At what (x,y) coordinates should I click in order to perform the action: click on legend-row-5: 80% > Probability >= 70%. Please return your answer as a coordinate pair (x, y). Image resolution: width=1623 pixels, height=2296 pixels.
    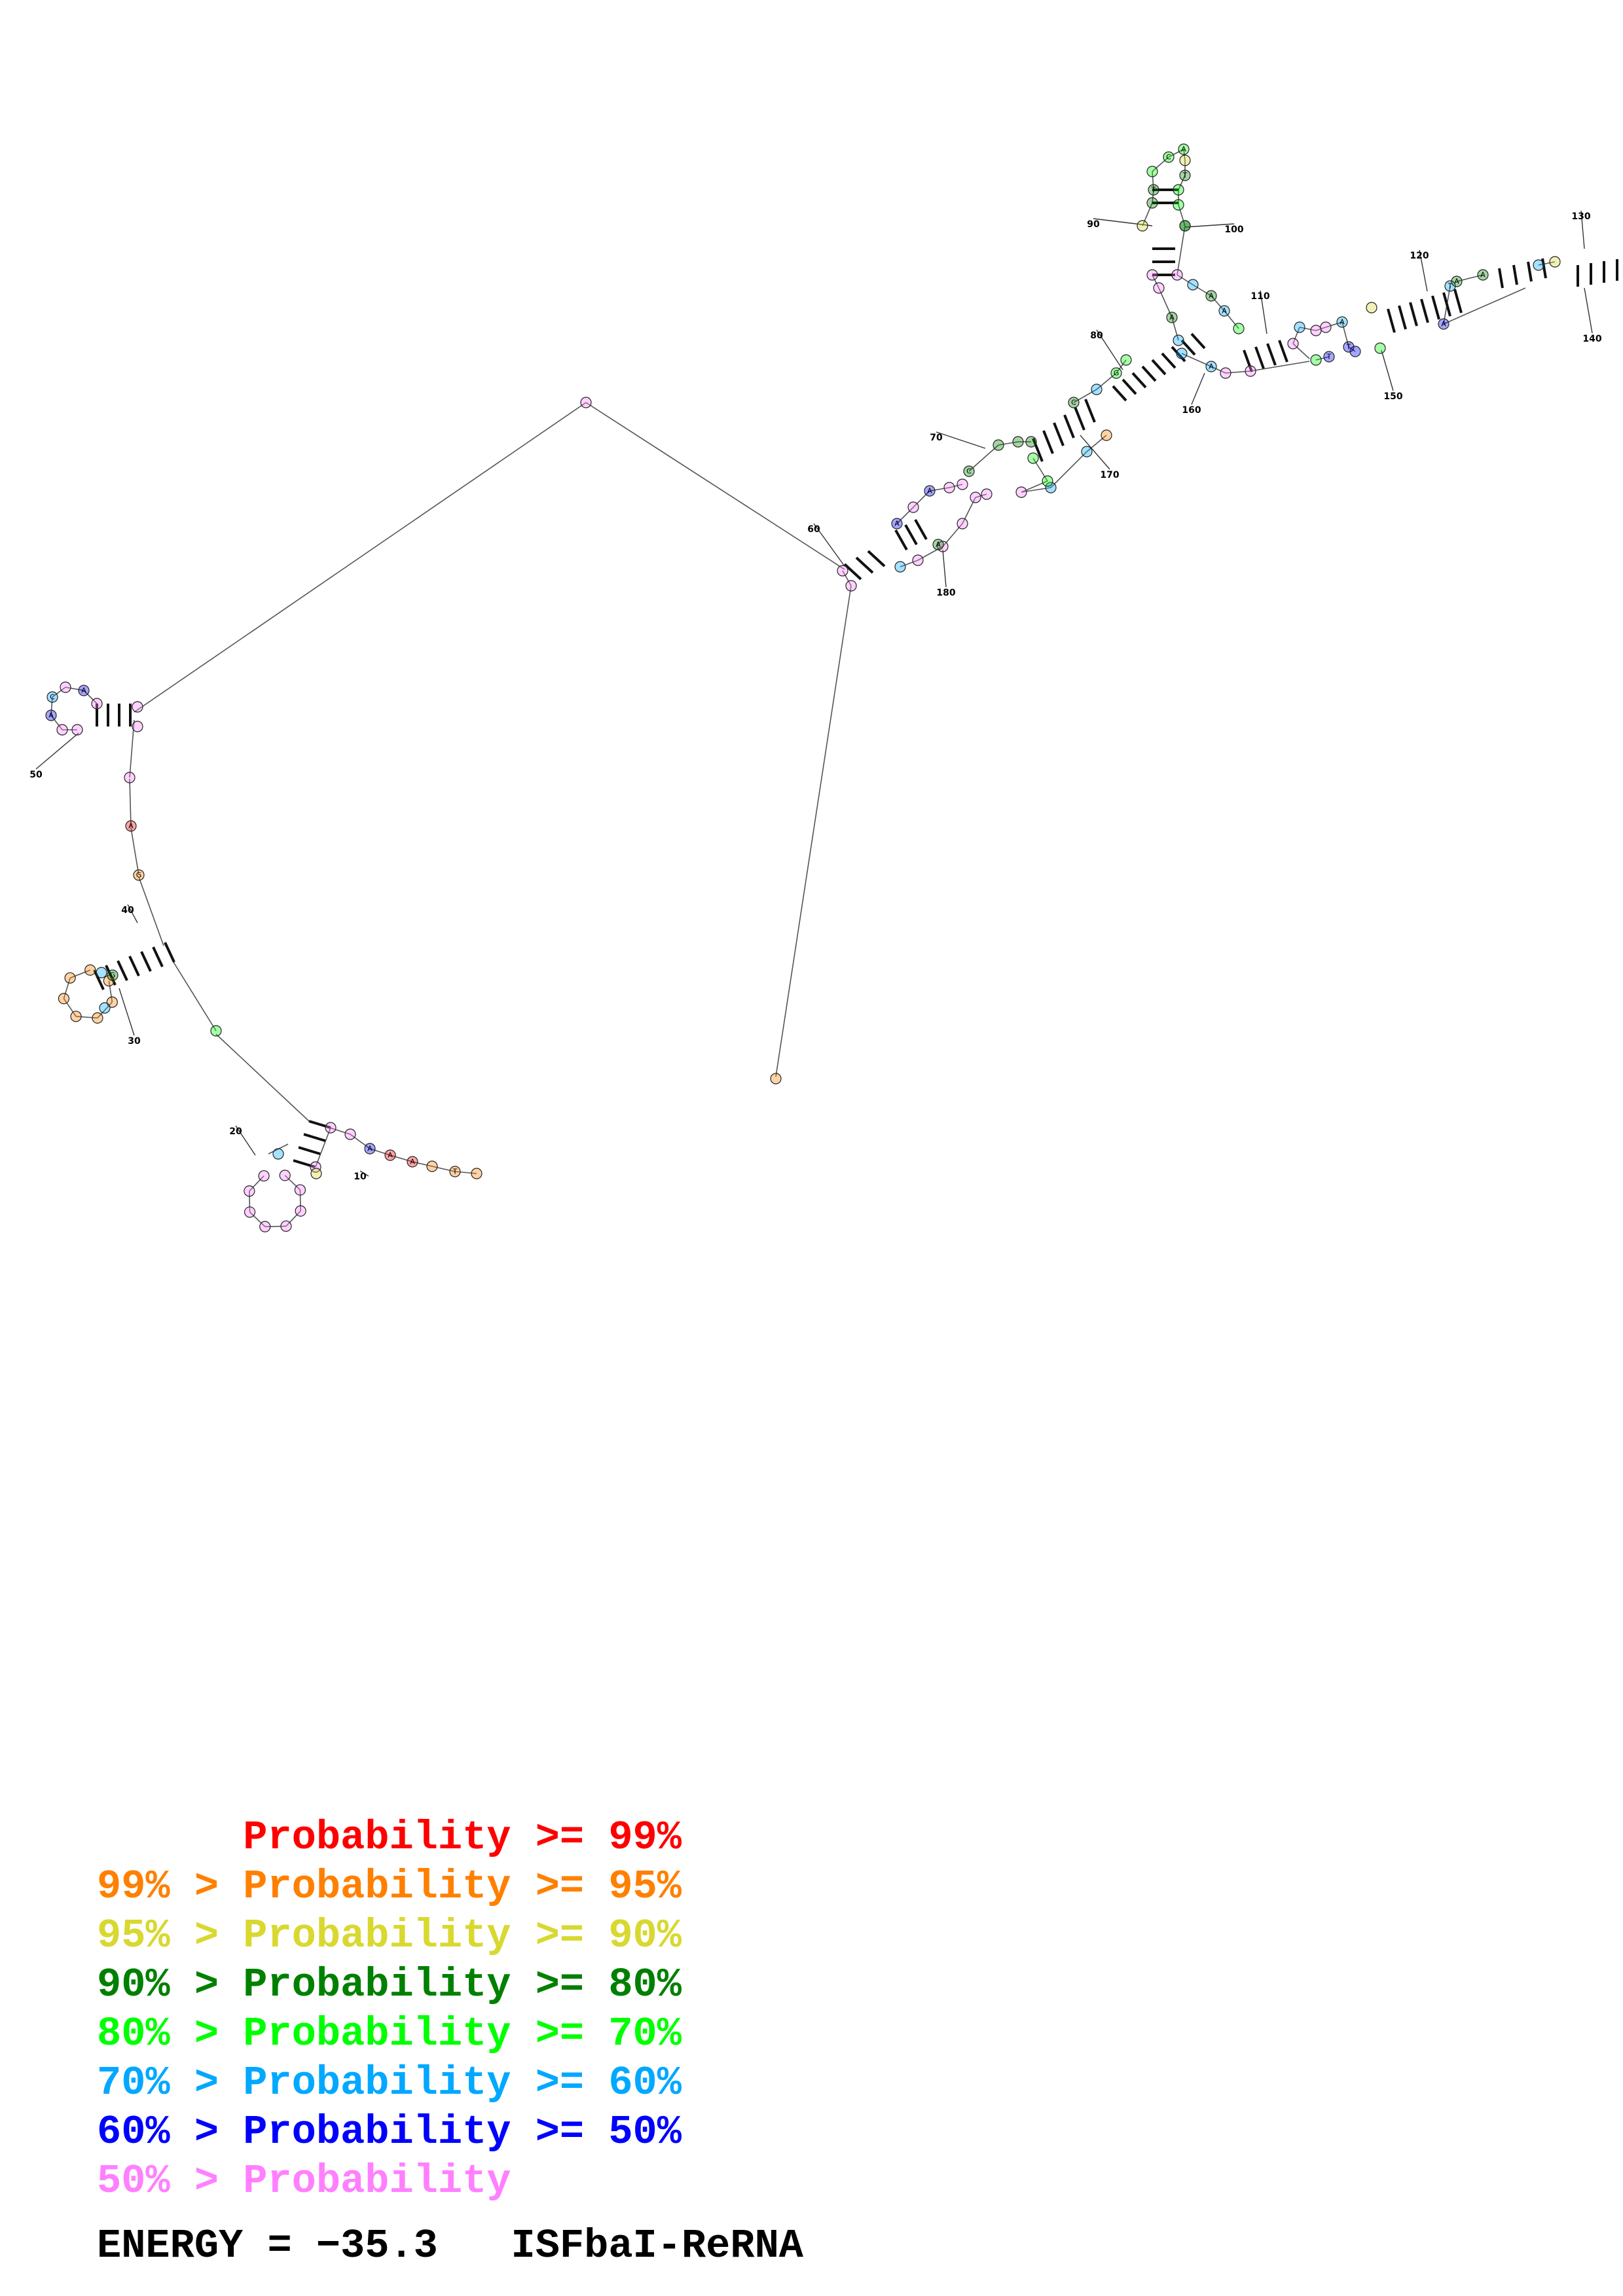
    Looking at the image, I should click on (389, 2033).